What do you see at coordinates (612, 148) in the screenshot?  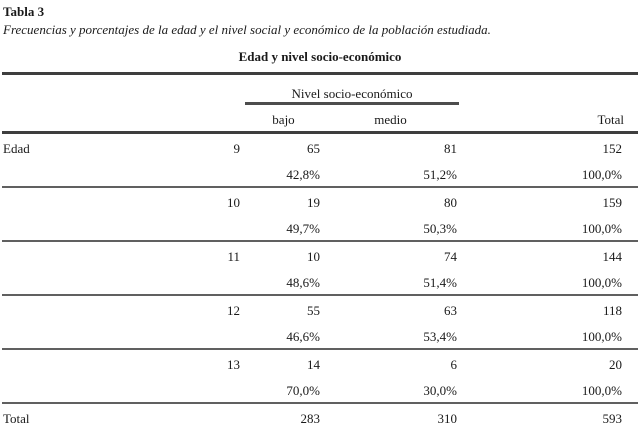 I see `cell-total-count: 152` at bounding box center [612, 148].